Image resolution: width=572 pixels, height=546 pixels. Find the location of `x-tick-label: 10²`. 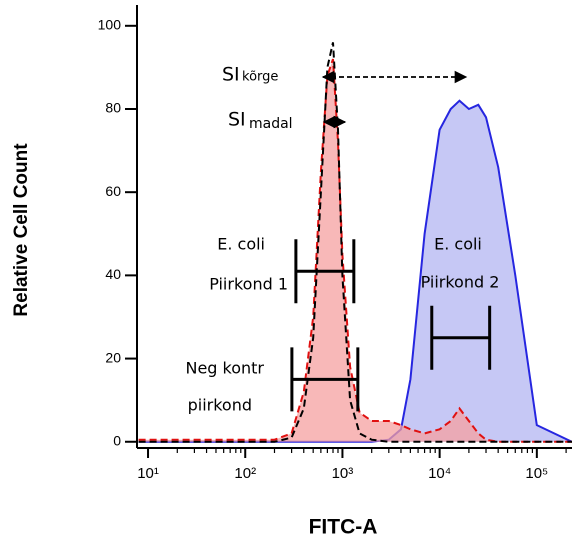

x-tick-label: 10² is located at coordinates (245, 473).